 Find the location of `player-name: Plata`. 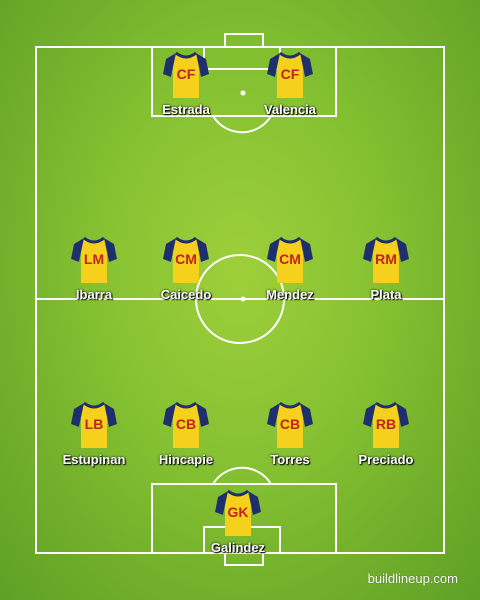

player-name: Plata is located at coordinates (386, 294).